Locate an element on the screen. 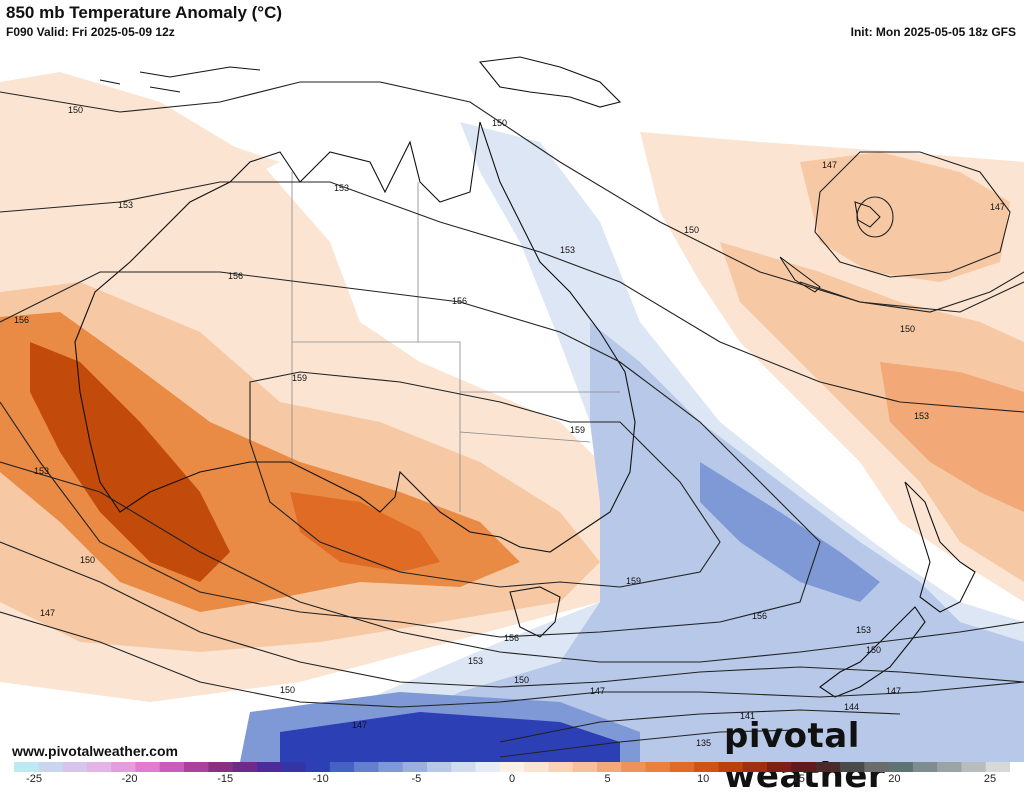 Image resolution: width=1024 pixels, height=796 pixels. contour-label-159-w: 159 is located at coordinates (299, 378).